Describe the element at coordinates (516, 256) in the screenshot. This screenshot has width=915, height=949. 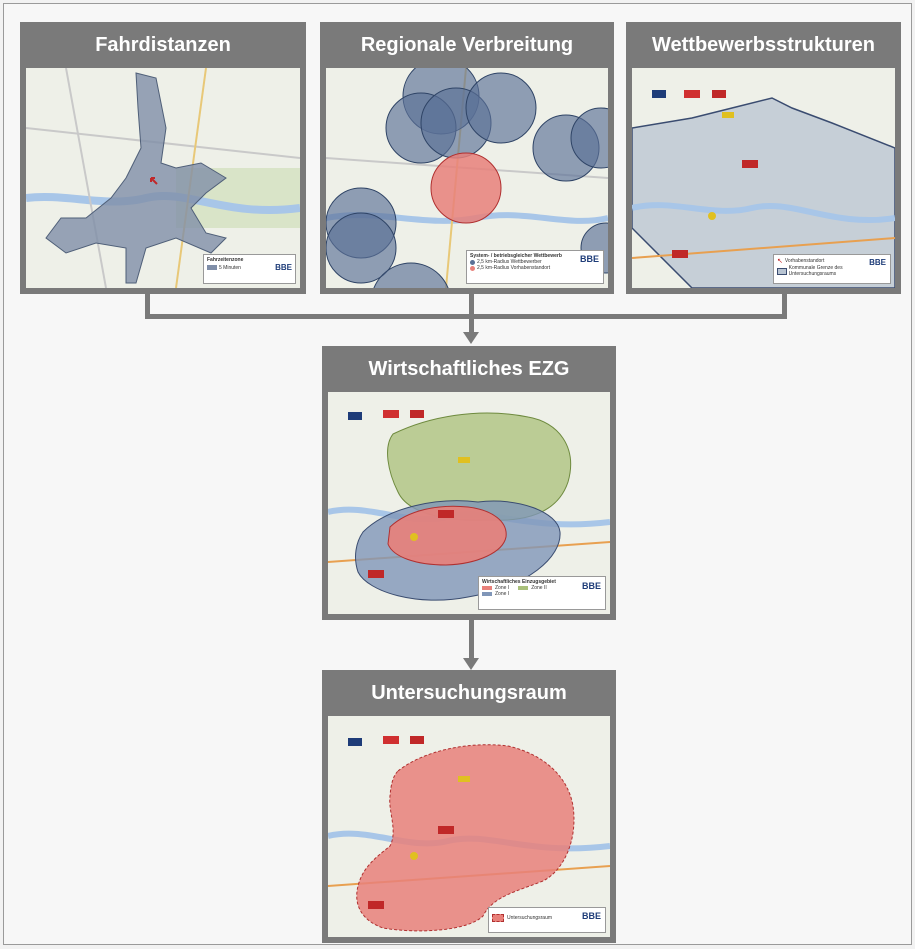
I see `legend-title: System- / betriebsgleicher Wettbewerb` at that location.